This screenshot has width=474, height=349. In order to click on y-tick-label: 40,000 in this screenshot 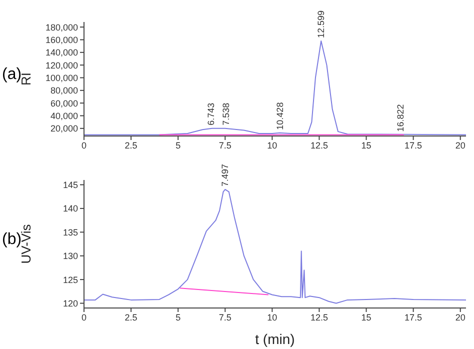, I will do `click(64, 115)`.